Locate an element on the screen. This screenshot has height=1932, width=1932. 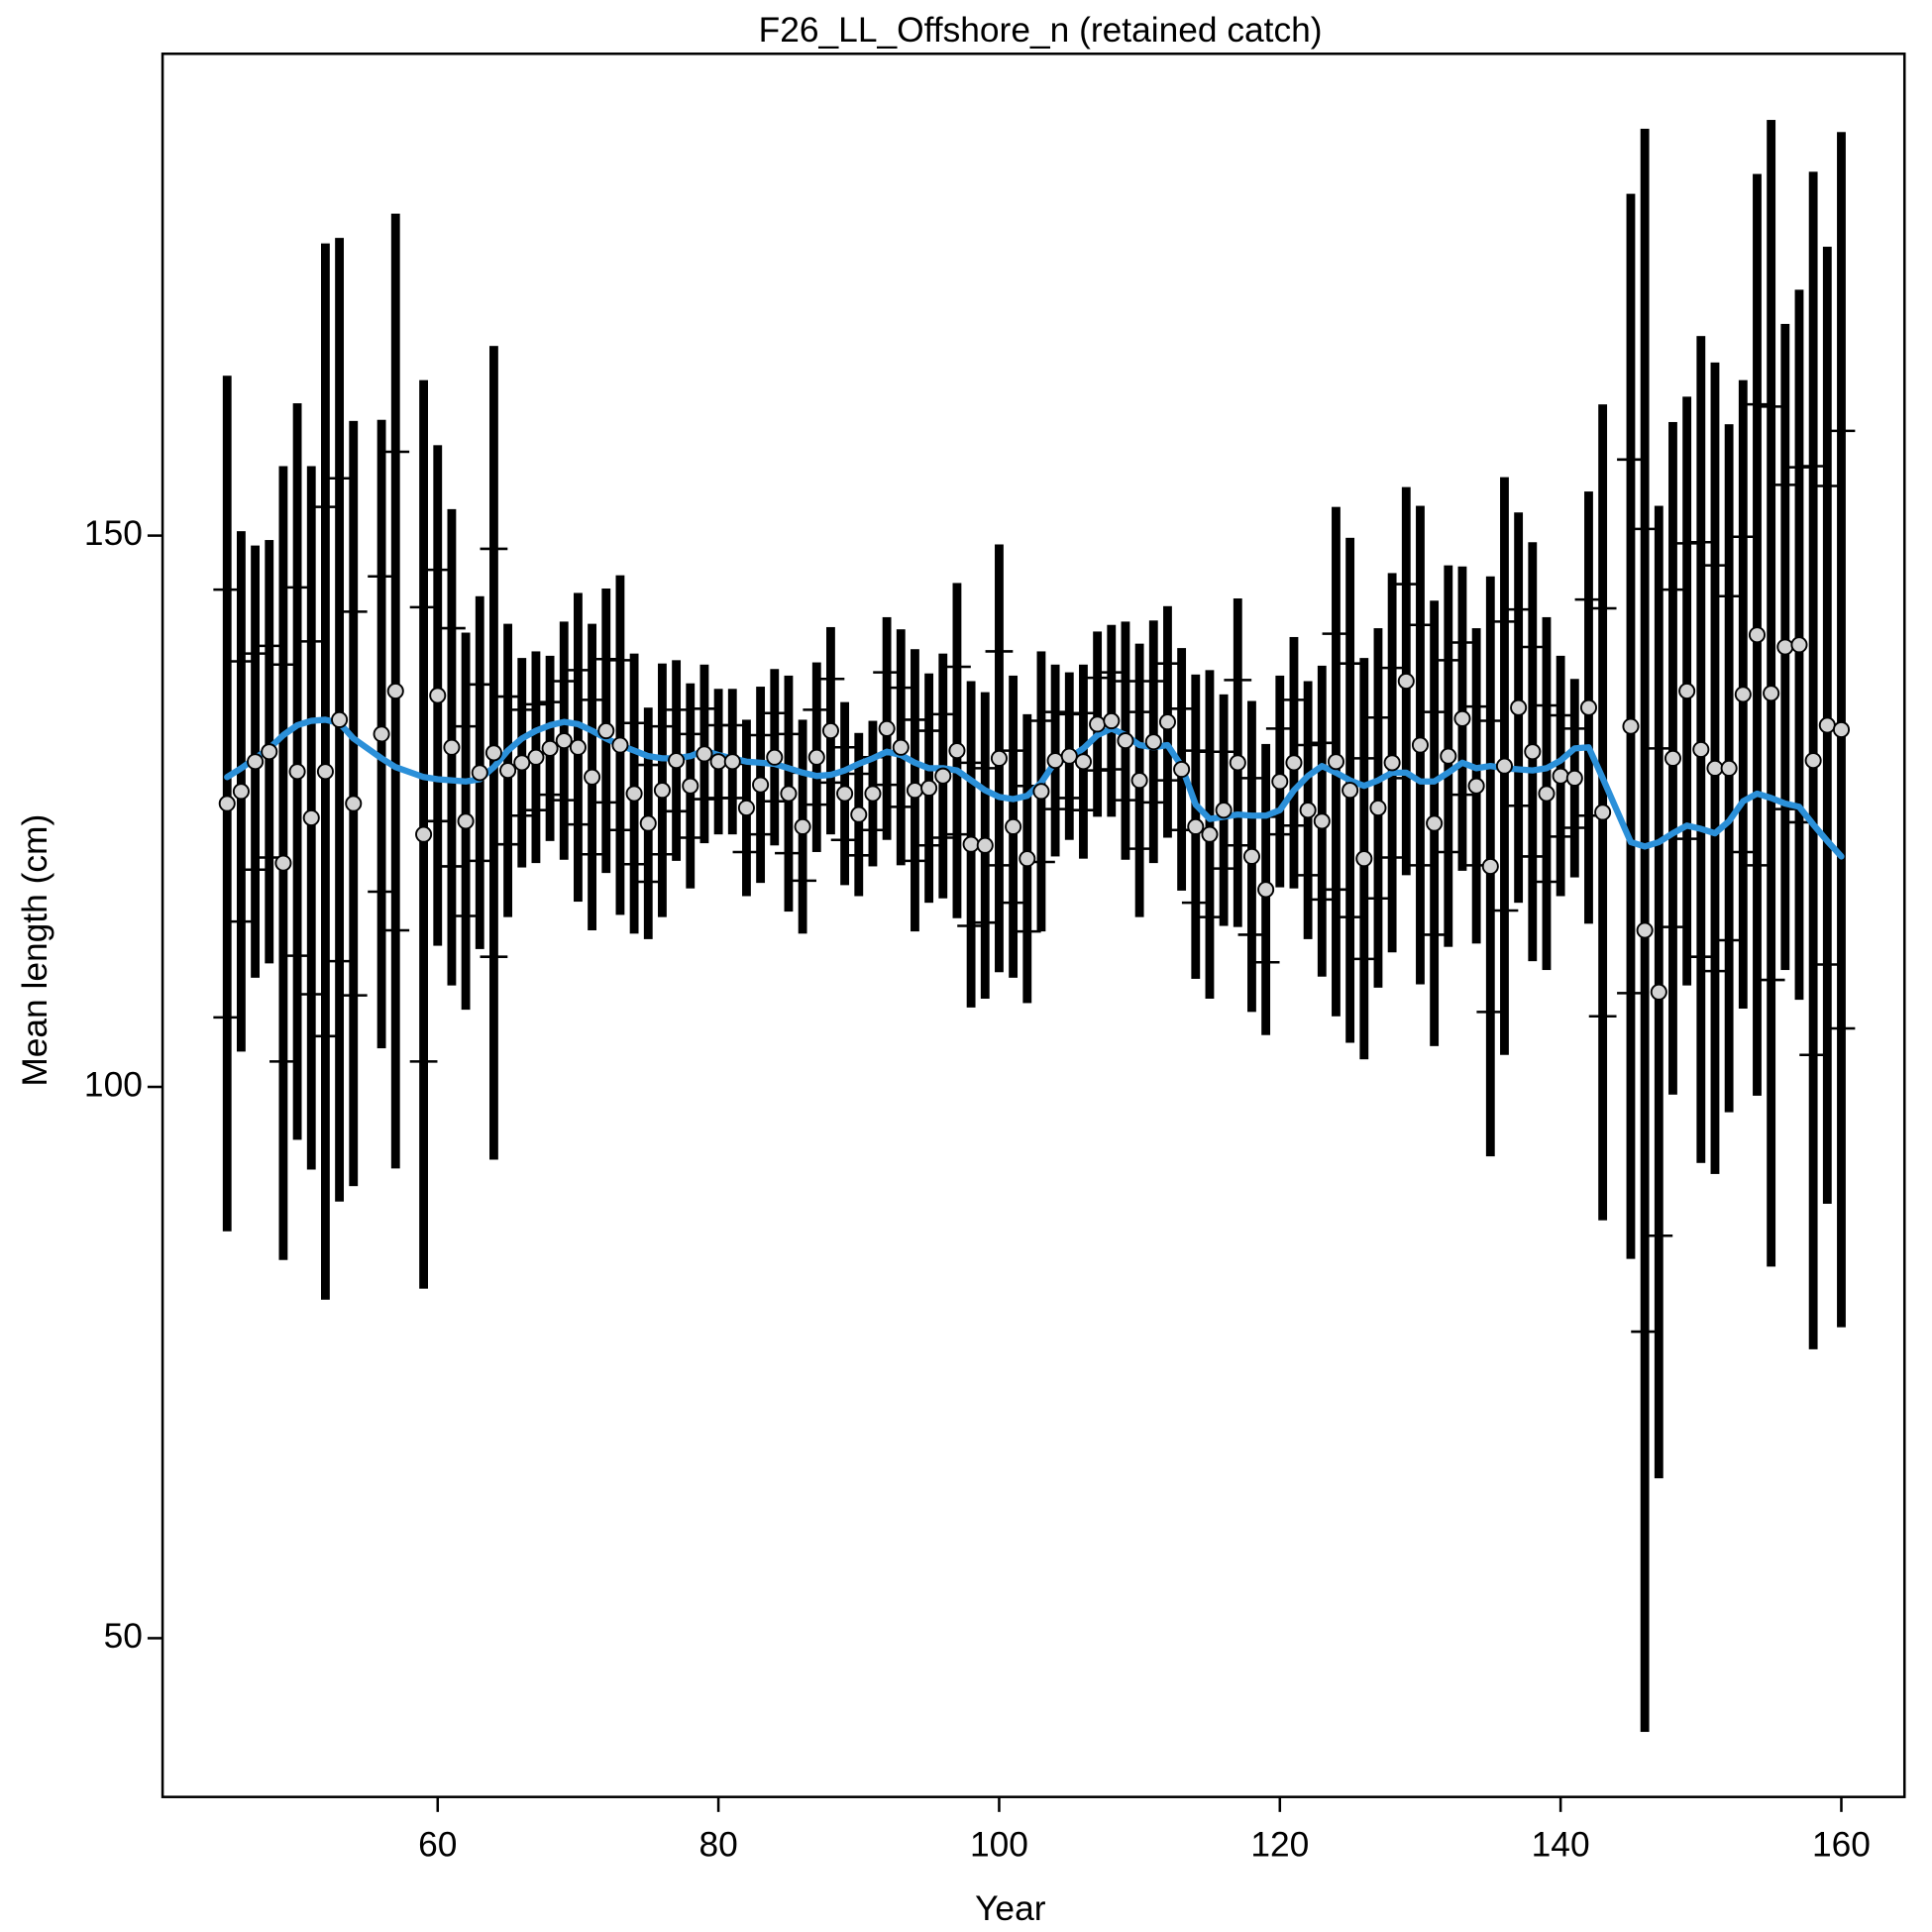
x-tick-label: 100 is located at coordinates (999, 1845).